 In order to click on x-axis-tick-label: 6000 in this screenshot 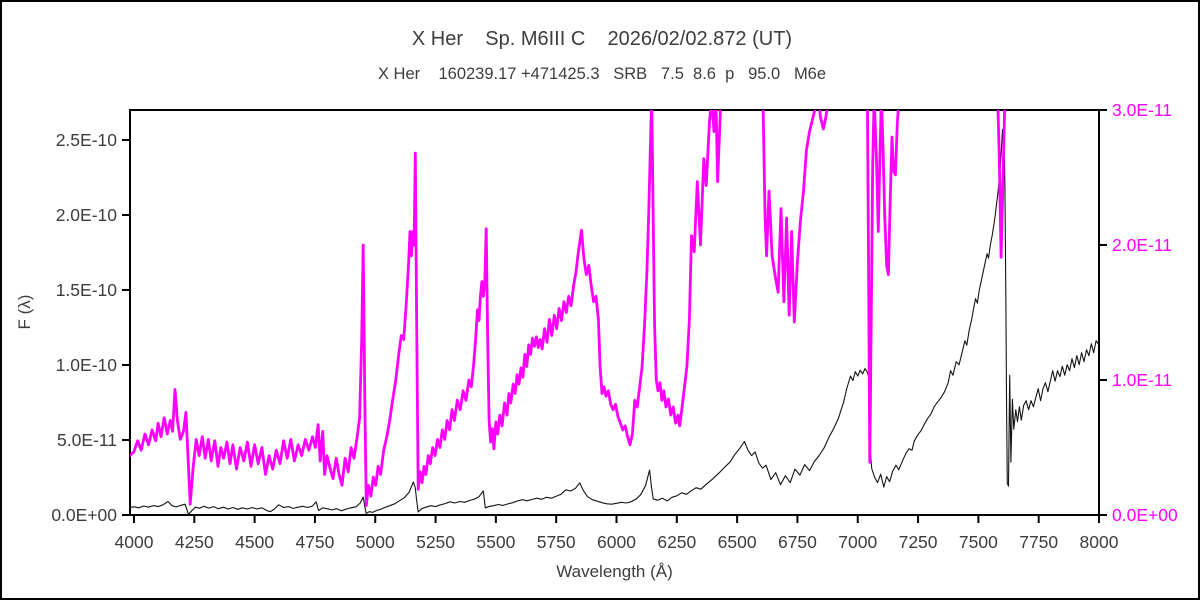, I will do `click(616, 542)`.